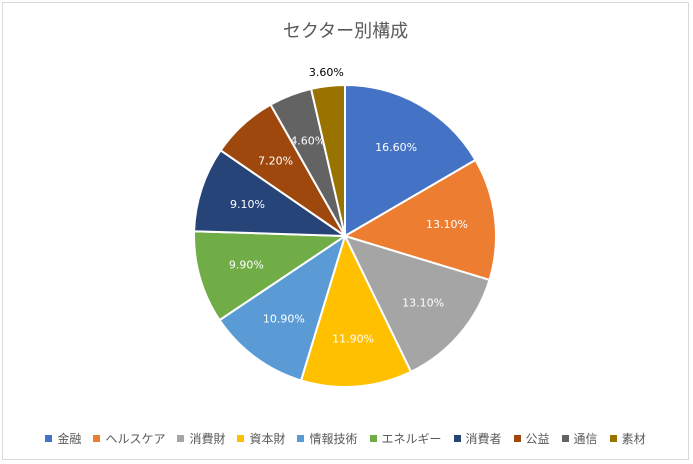 This screenshot has height=464, width=693. I want to click on legend-item-7: 消費者, so click(477, 438).